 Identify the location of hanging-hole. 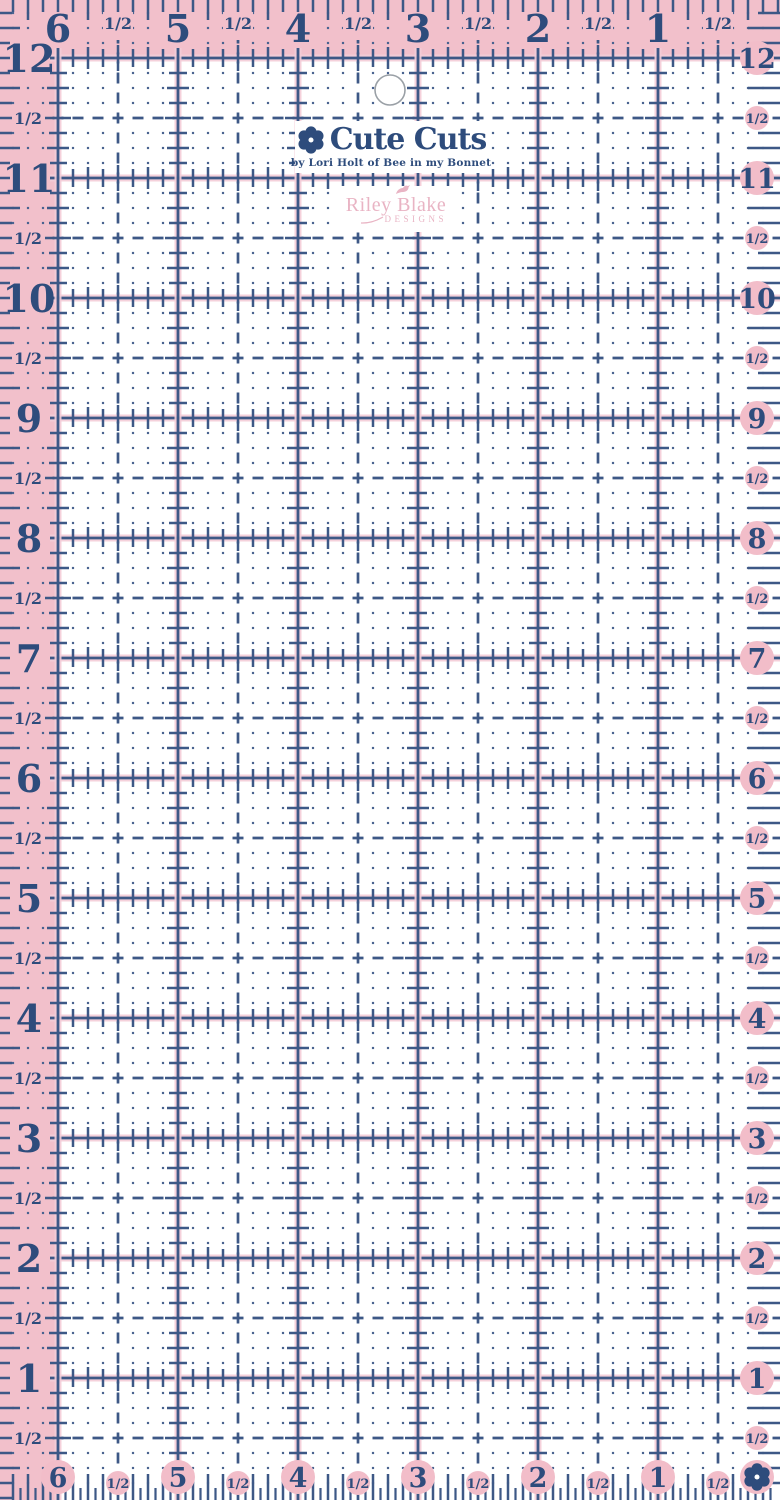
(390, 90).